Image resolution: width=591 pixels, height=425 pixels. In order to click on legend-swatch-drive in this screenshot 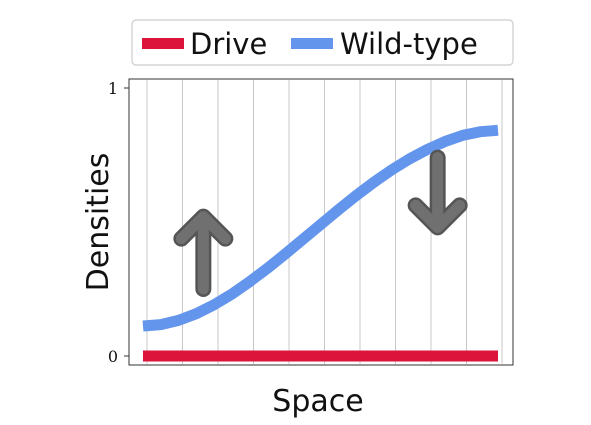, I will do `click(163, 43)`.